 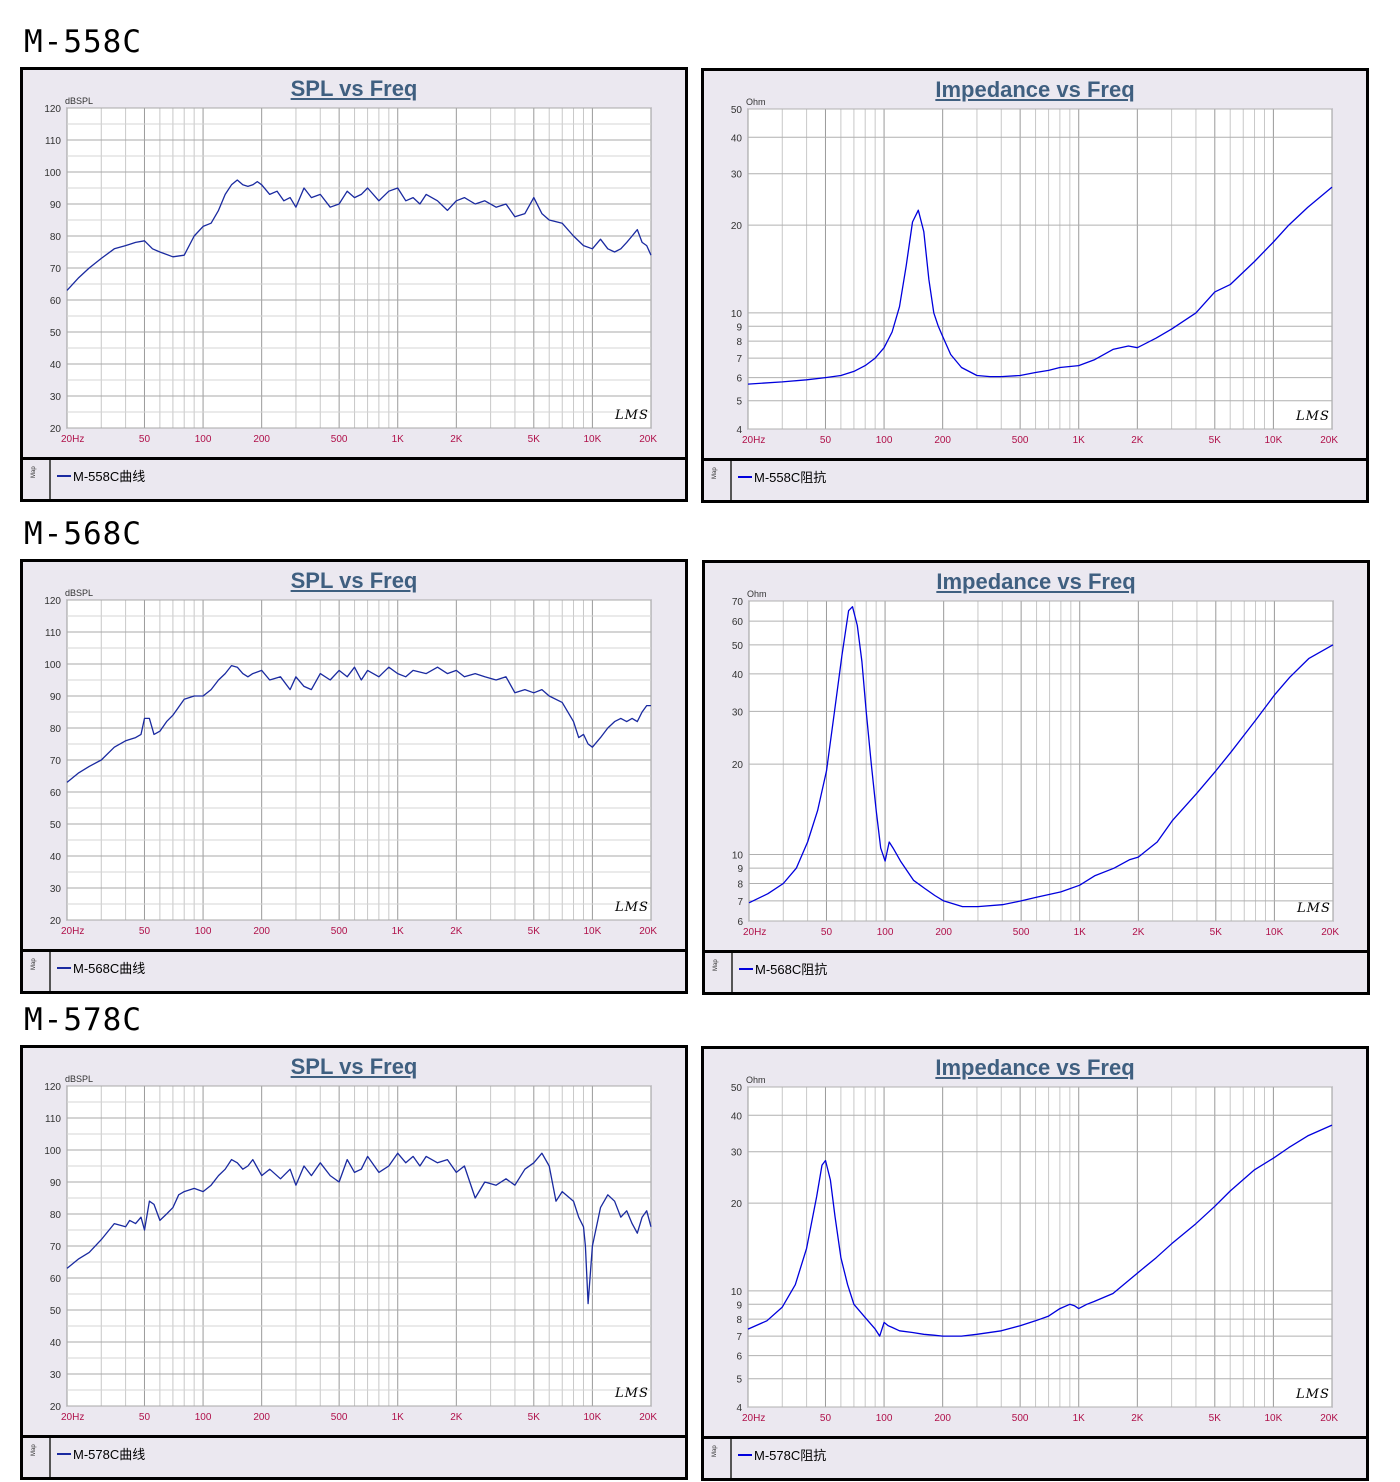 What do you see at coordinates (52, 665) in the screenshot?
I see `y-tick-label: 100` at bounding box center [52, 665].